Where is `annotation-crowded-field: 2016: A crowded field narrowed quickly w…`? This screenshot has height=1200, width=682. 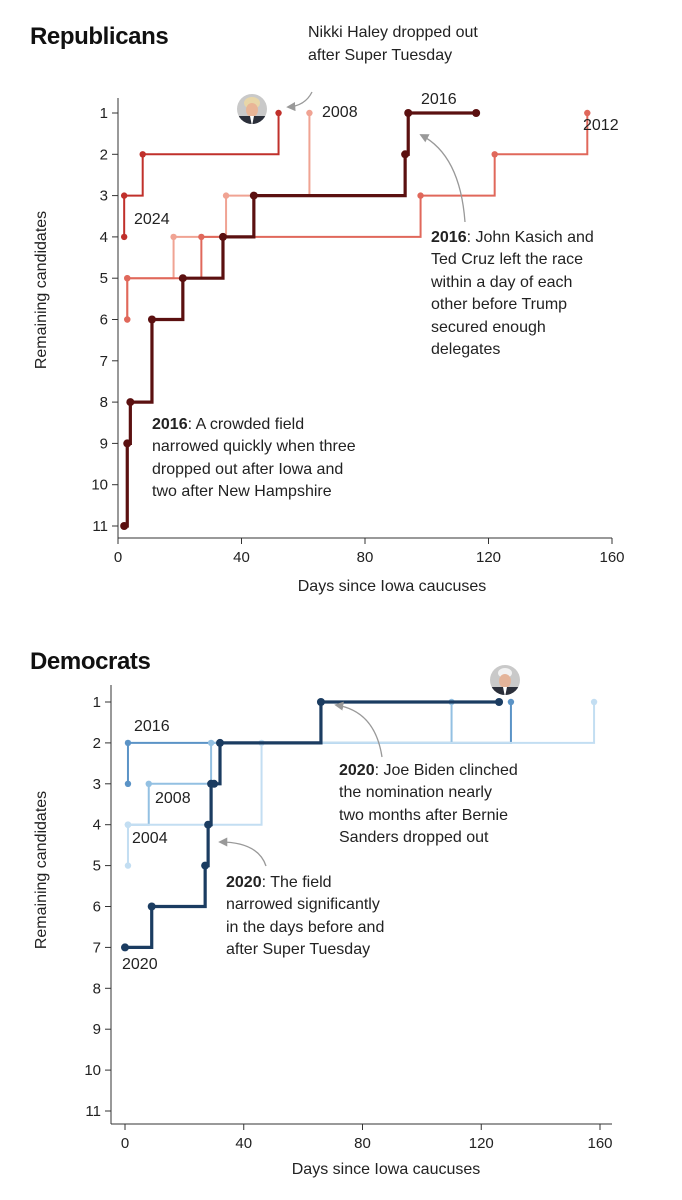 annotation-crowded-field: 2016: A crowded field narrowed quickly w… is located at coordinates (256, 458).